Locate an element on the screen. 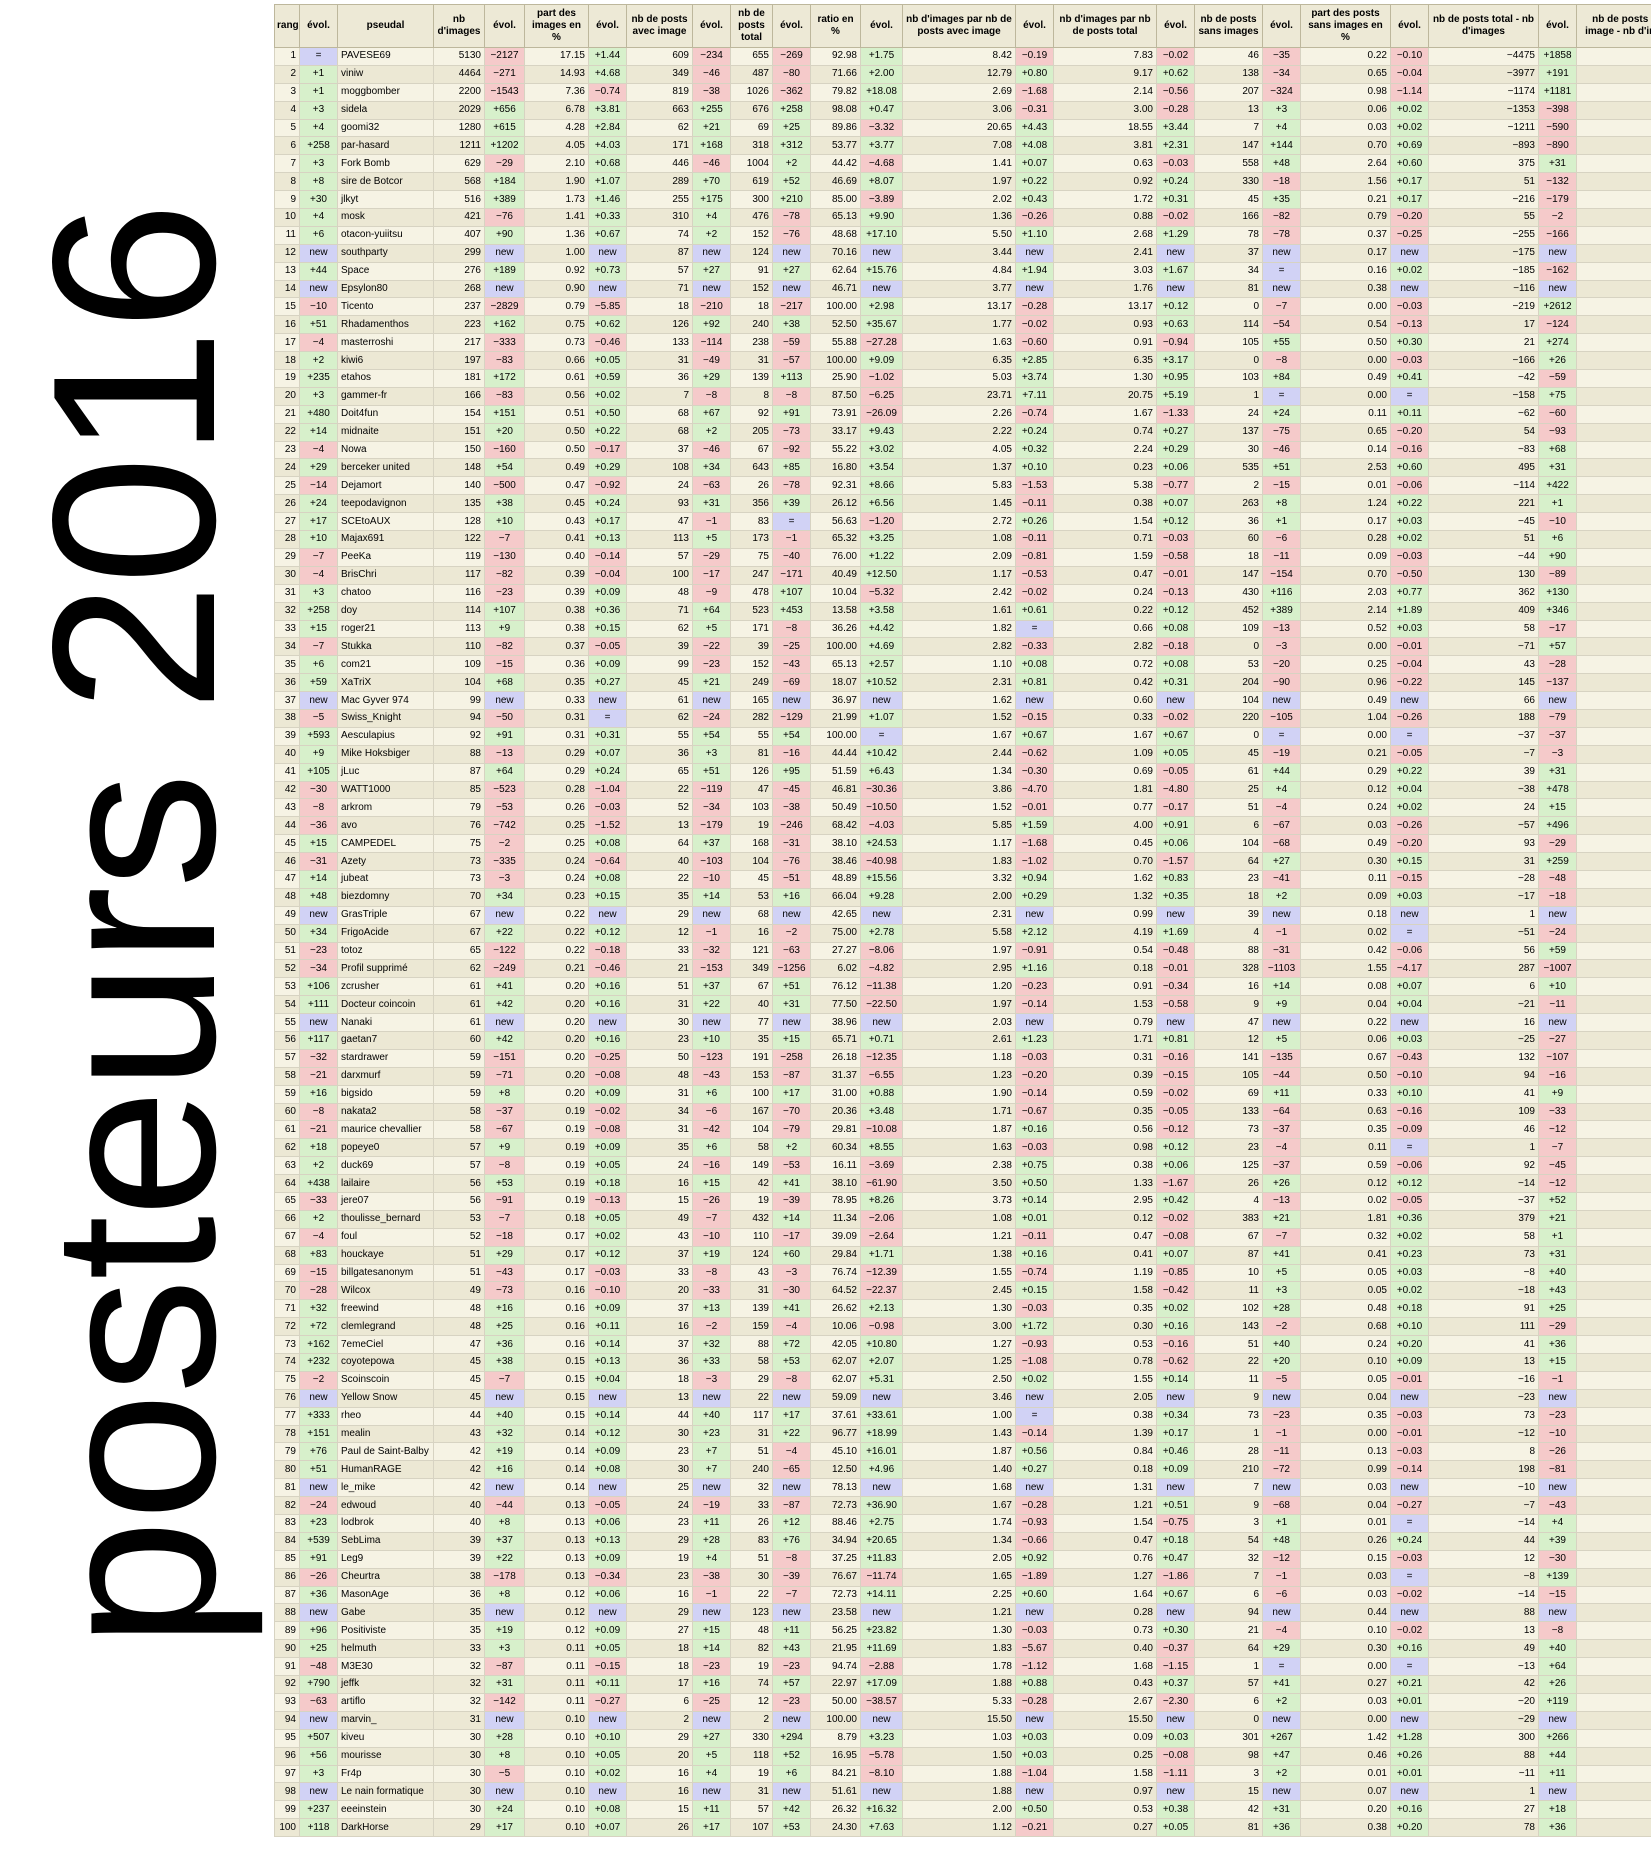 Image resolution: width=1651 pixels, height=1852 pixels. evolution-cell: +5 is located at coordinates (711, 539).